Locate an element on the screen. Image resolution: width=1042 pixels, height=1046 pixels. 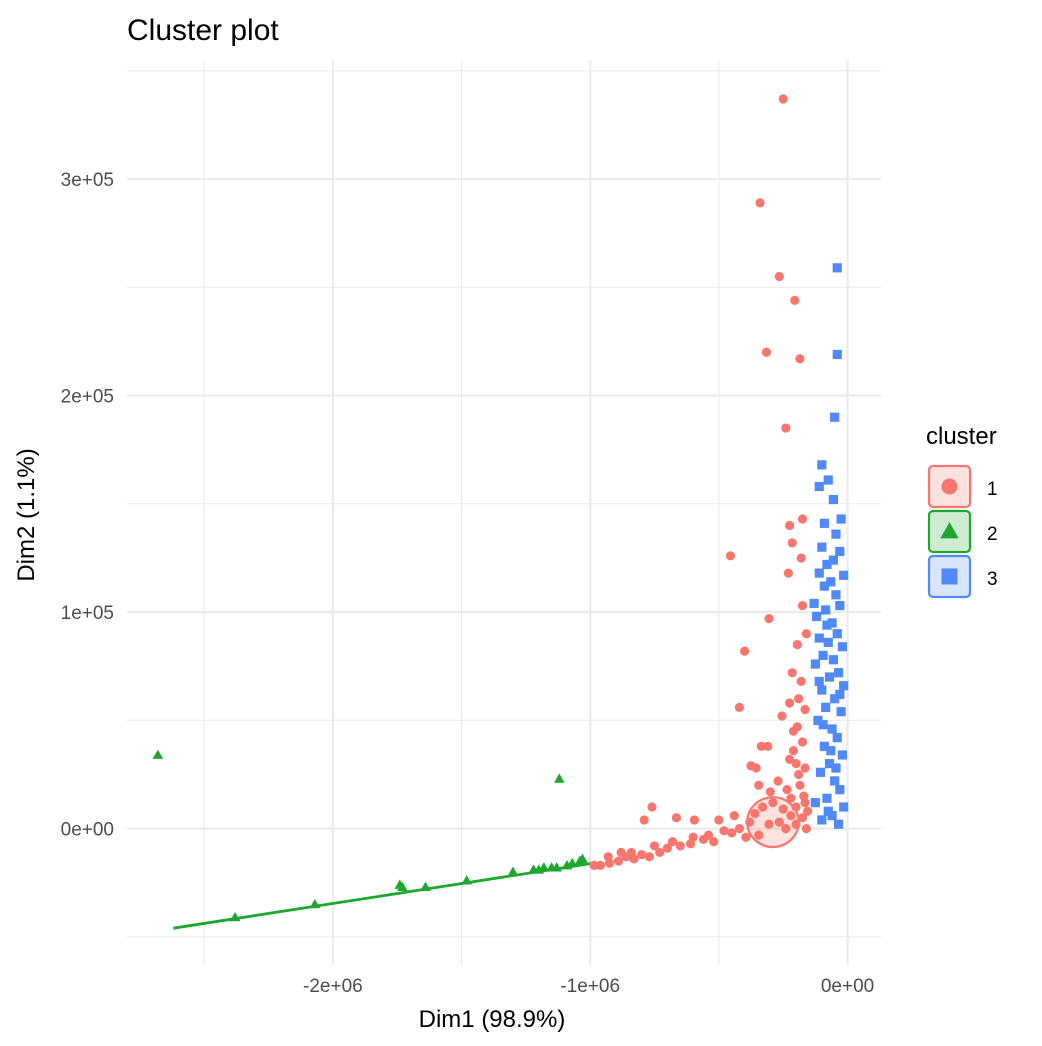
cluster-2-line is located at coordinates (383, 895).